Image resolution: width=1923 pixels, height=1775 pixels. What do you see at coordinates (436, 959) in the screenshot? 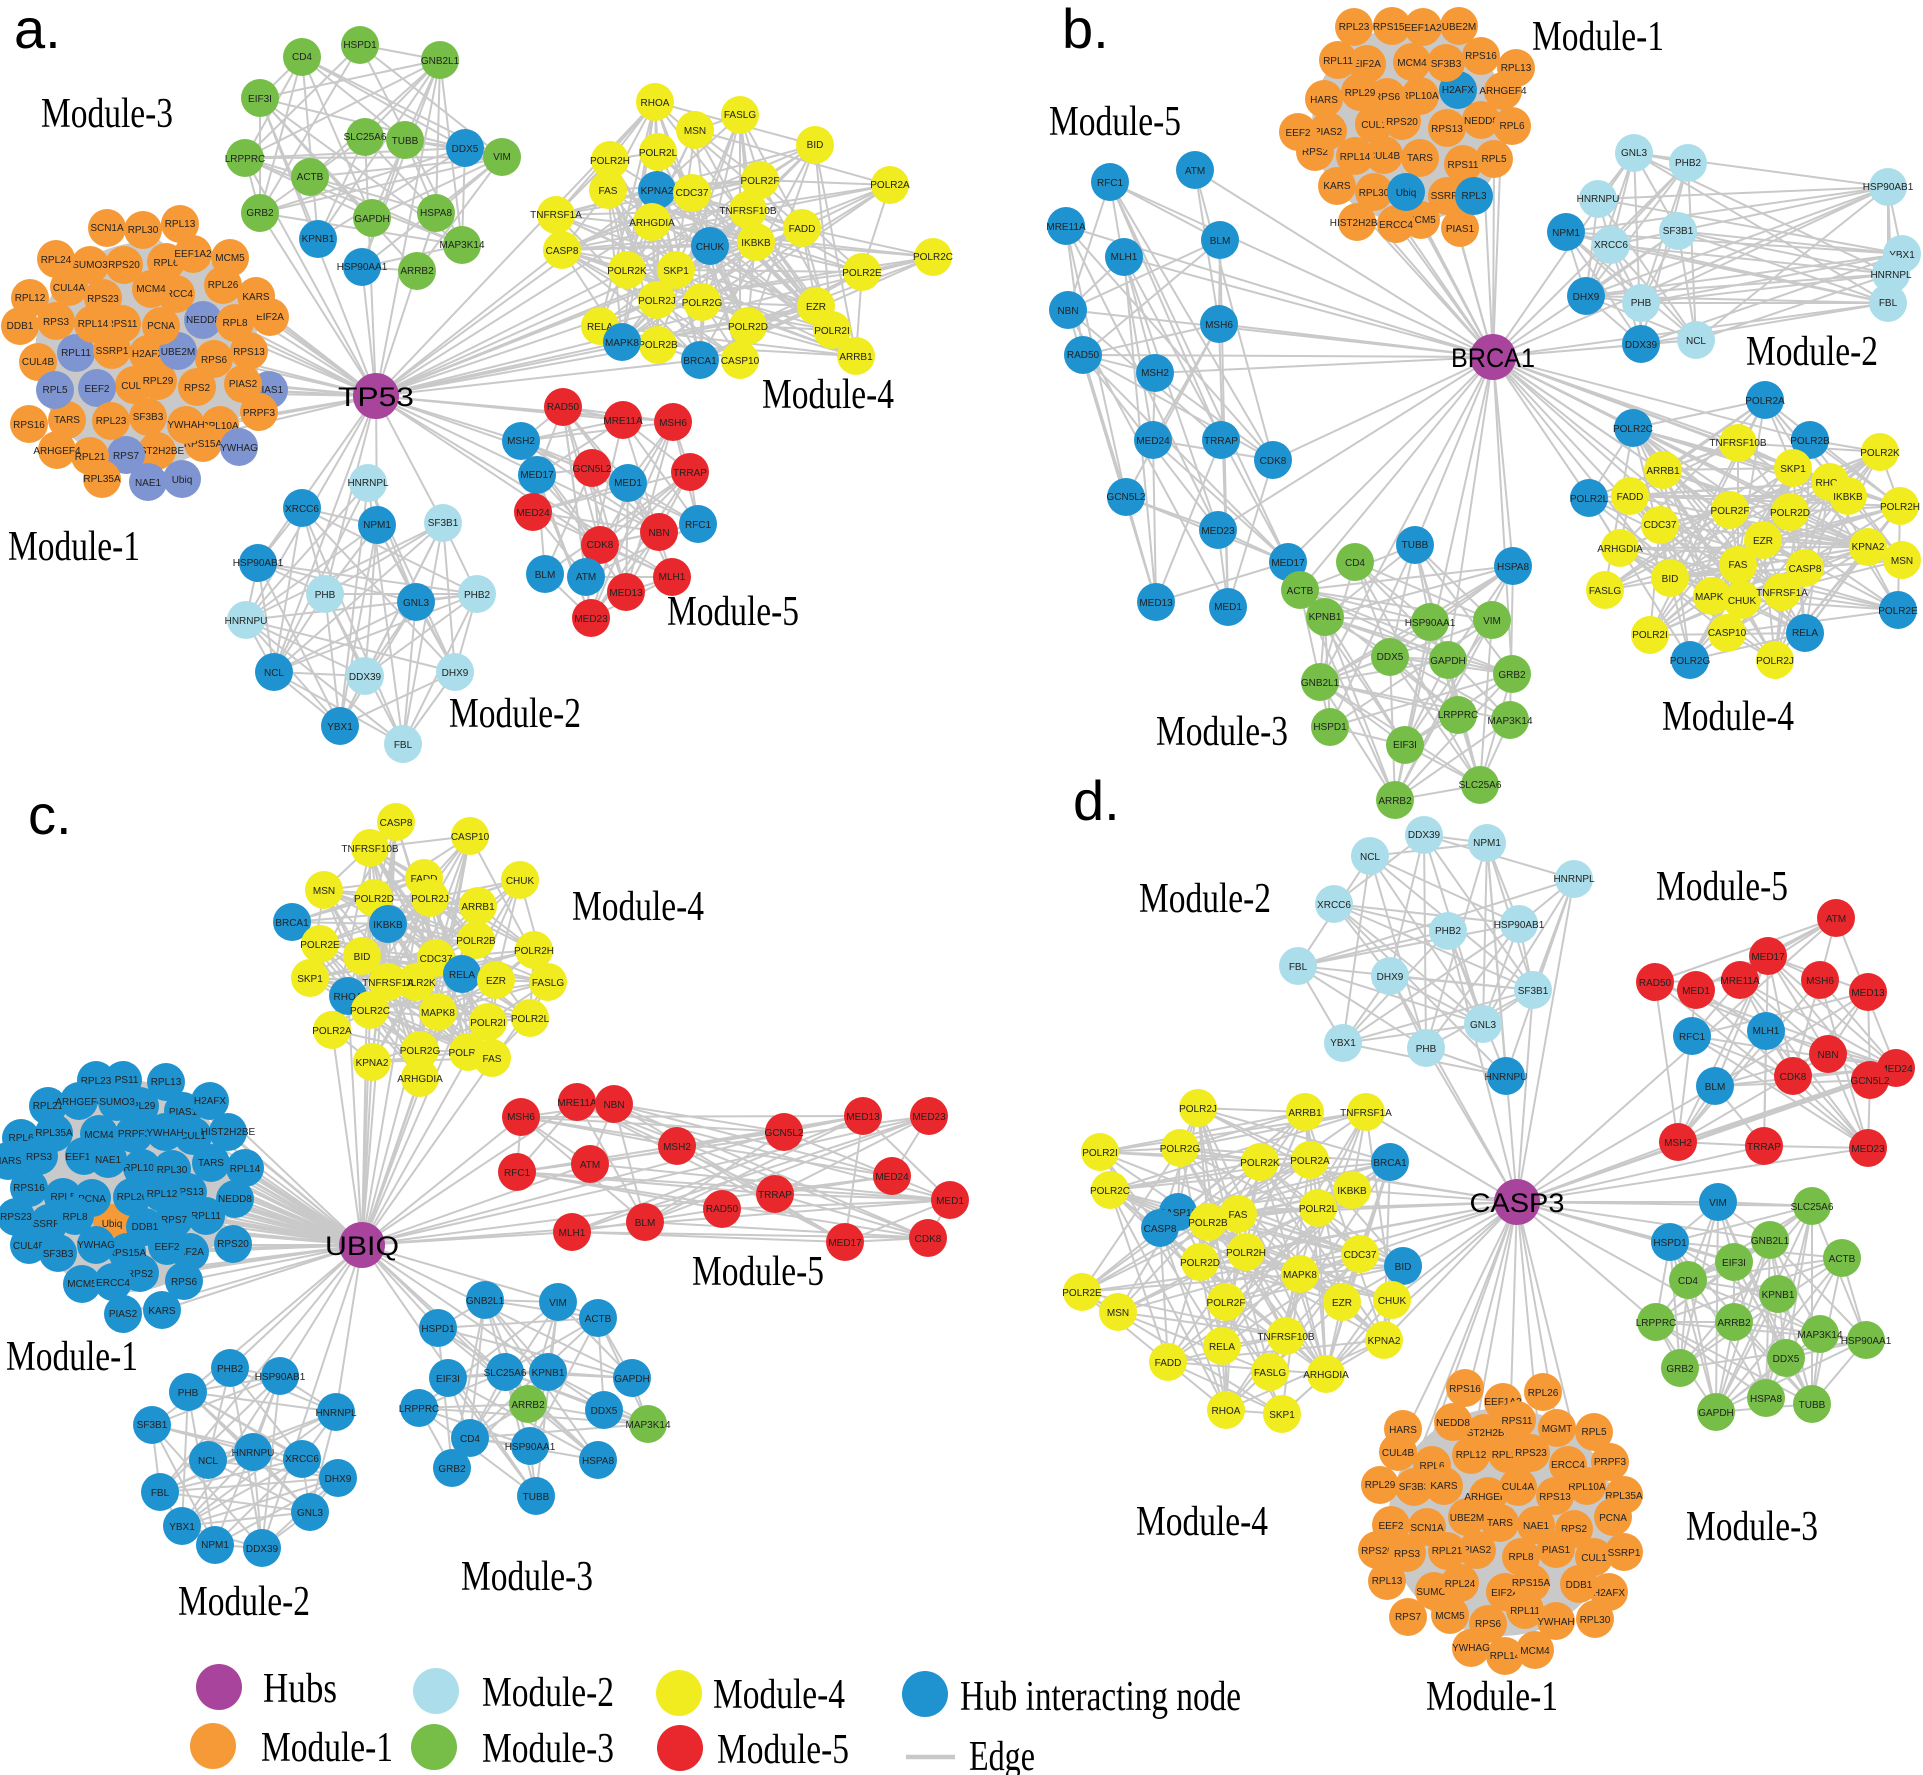
I see `svg-text: CDC37` at bounding box center [436, 959].